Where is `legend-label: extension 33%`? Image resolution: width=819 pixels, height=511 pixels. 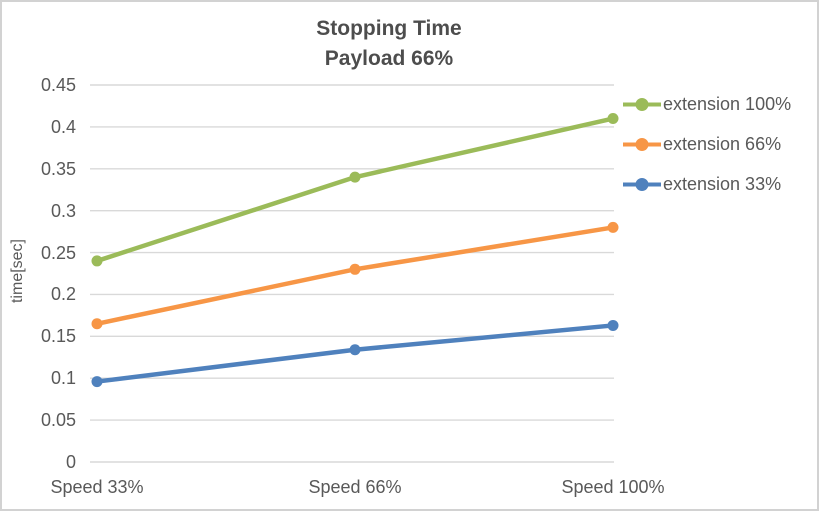
legend-label: extension 33% is located at coordinates (722, 183).